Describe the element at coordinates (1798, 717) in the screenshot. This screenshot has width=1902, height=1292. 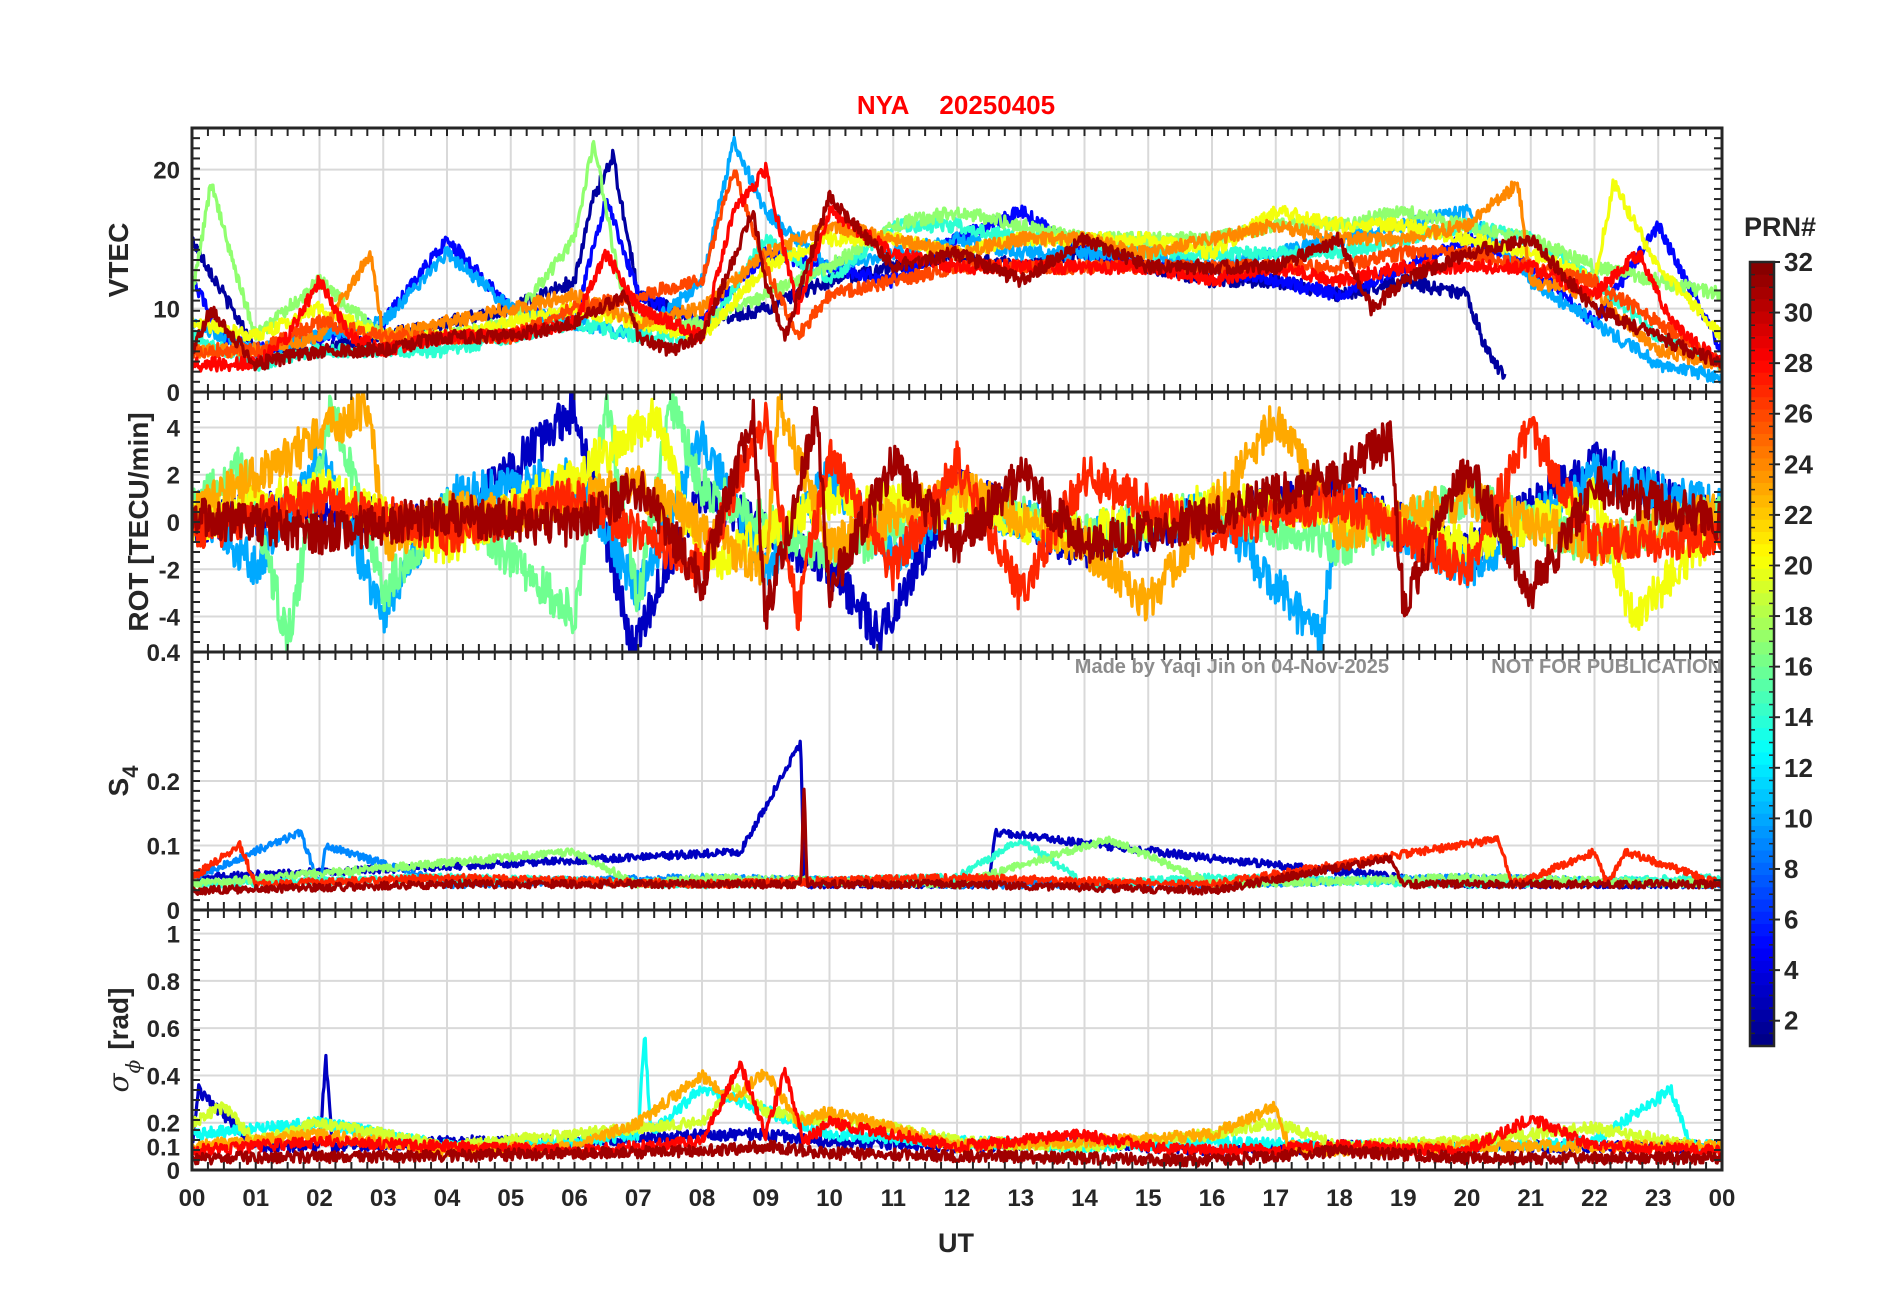
I see `colorbar-tick-label: 14` at that location.